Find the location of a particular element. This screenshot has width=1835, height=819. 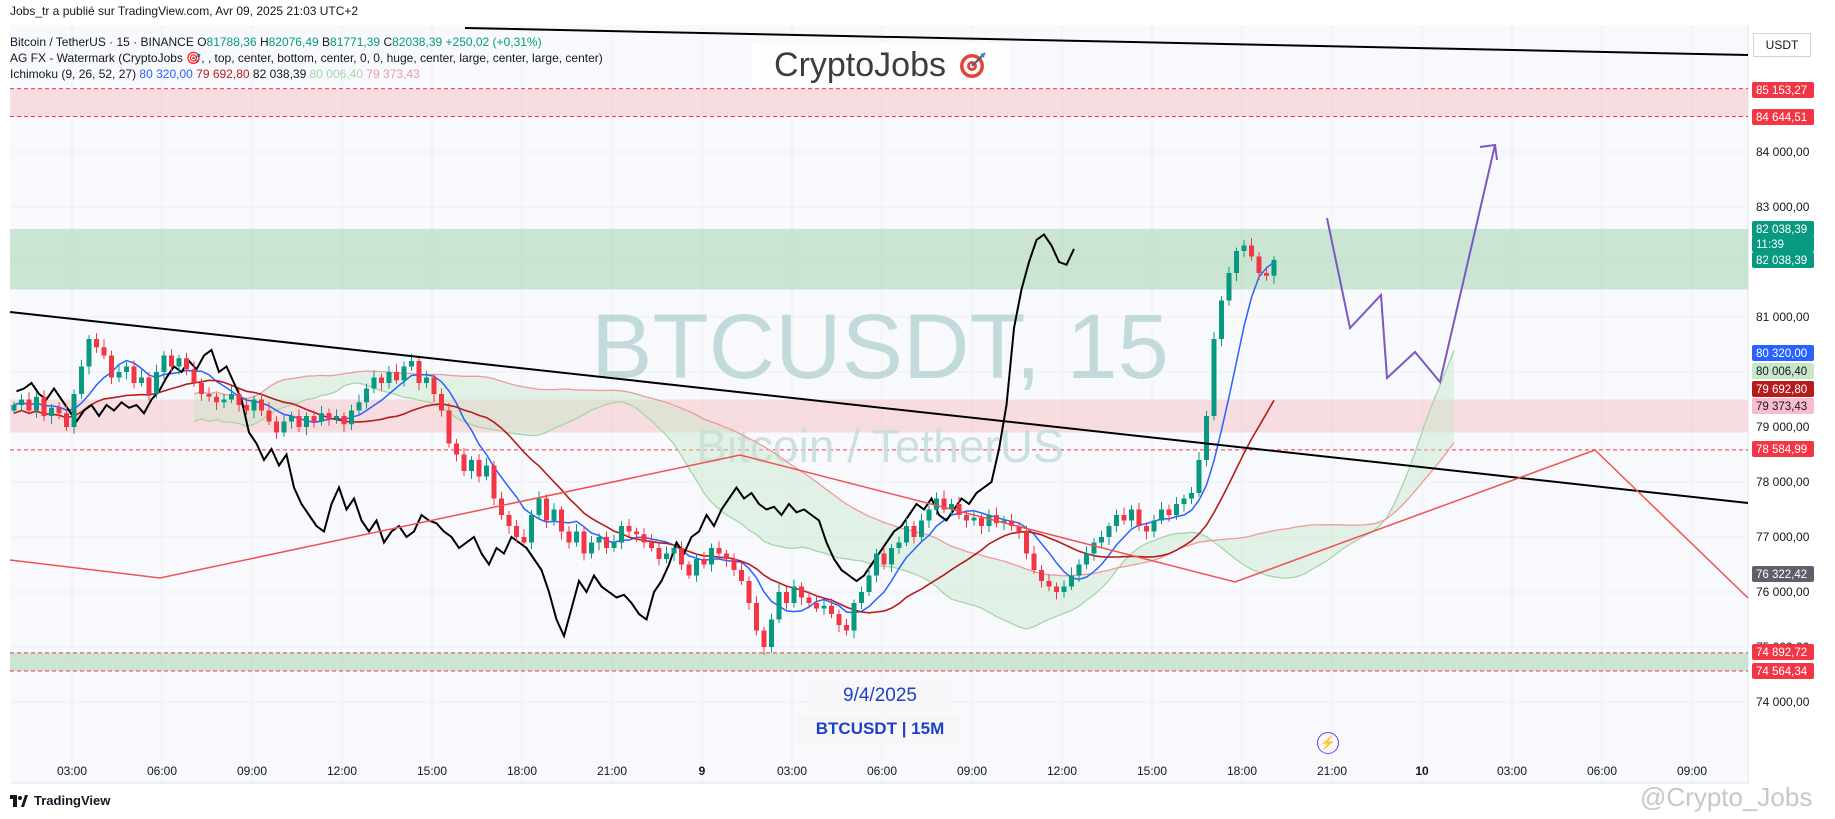

ichimoku-conversion-value: 80 320,00 is located at coordinates (166, 74).